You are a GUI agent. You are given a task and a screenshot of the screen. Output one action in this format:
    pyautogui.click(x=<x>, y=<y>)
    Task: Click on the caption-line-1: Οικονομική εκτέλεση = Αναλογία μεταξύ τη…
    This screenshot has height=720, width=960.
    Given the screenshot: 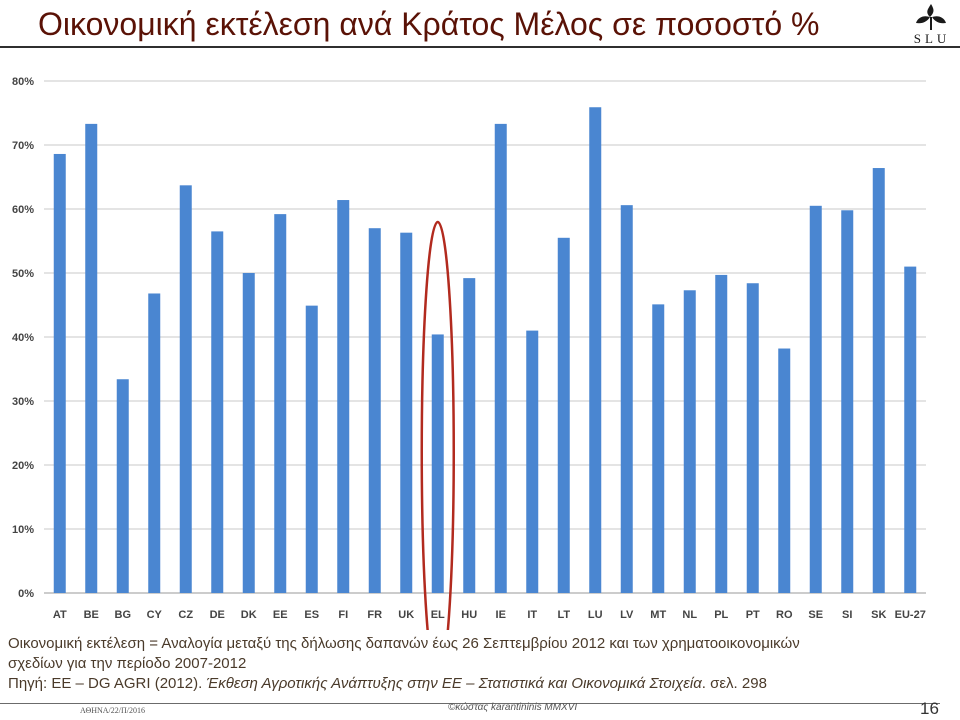 What is the action you would take?
    pyautogui.click(x=404, y=643)
    